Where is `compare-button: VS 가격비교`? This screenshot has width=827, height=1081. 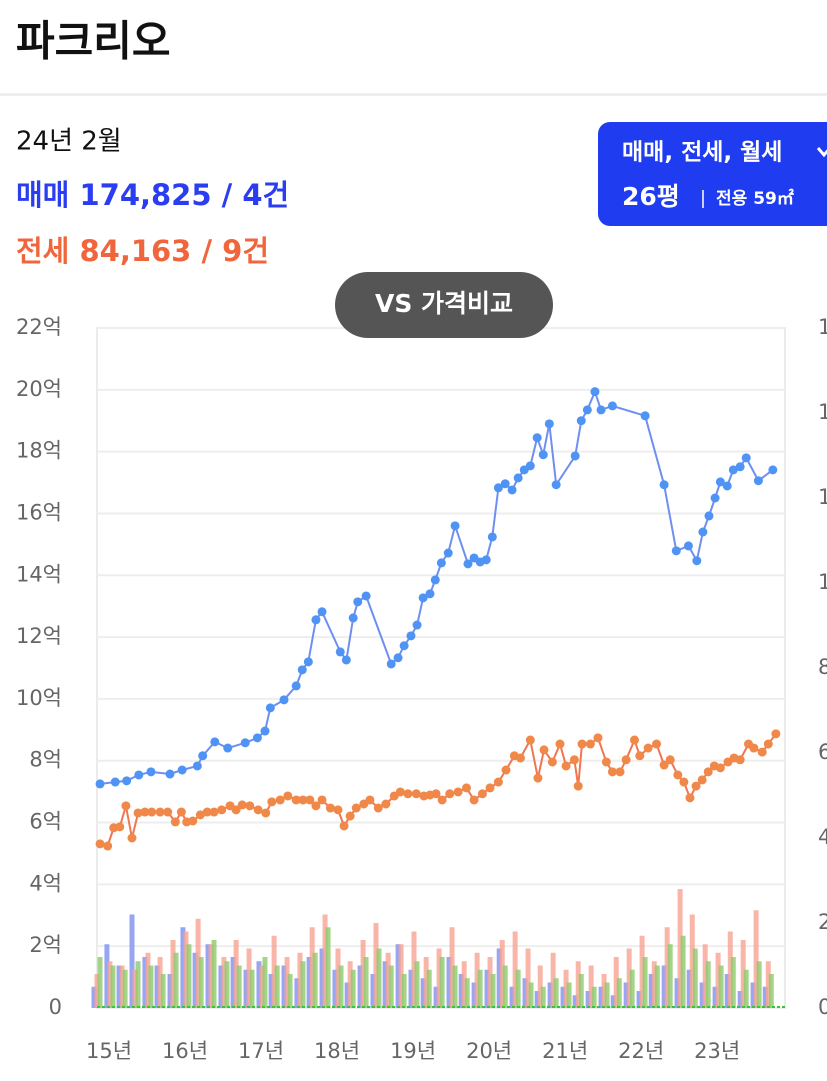 compare-button: VS 가격비교 is located at coordinates (444, 305).